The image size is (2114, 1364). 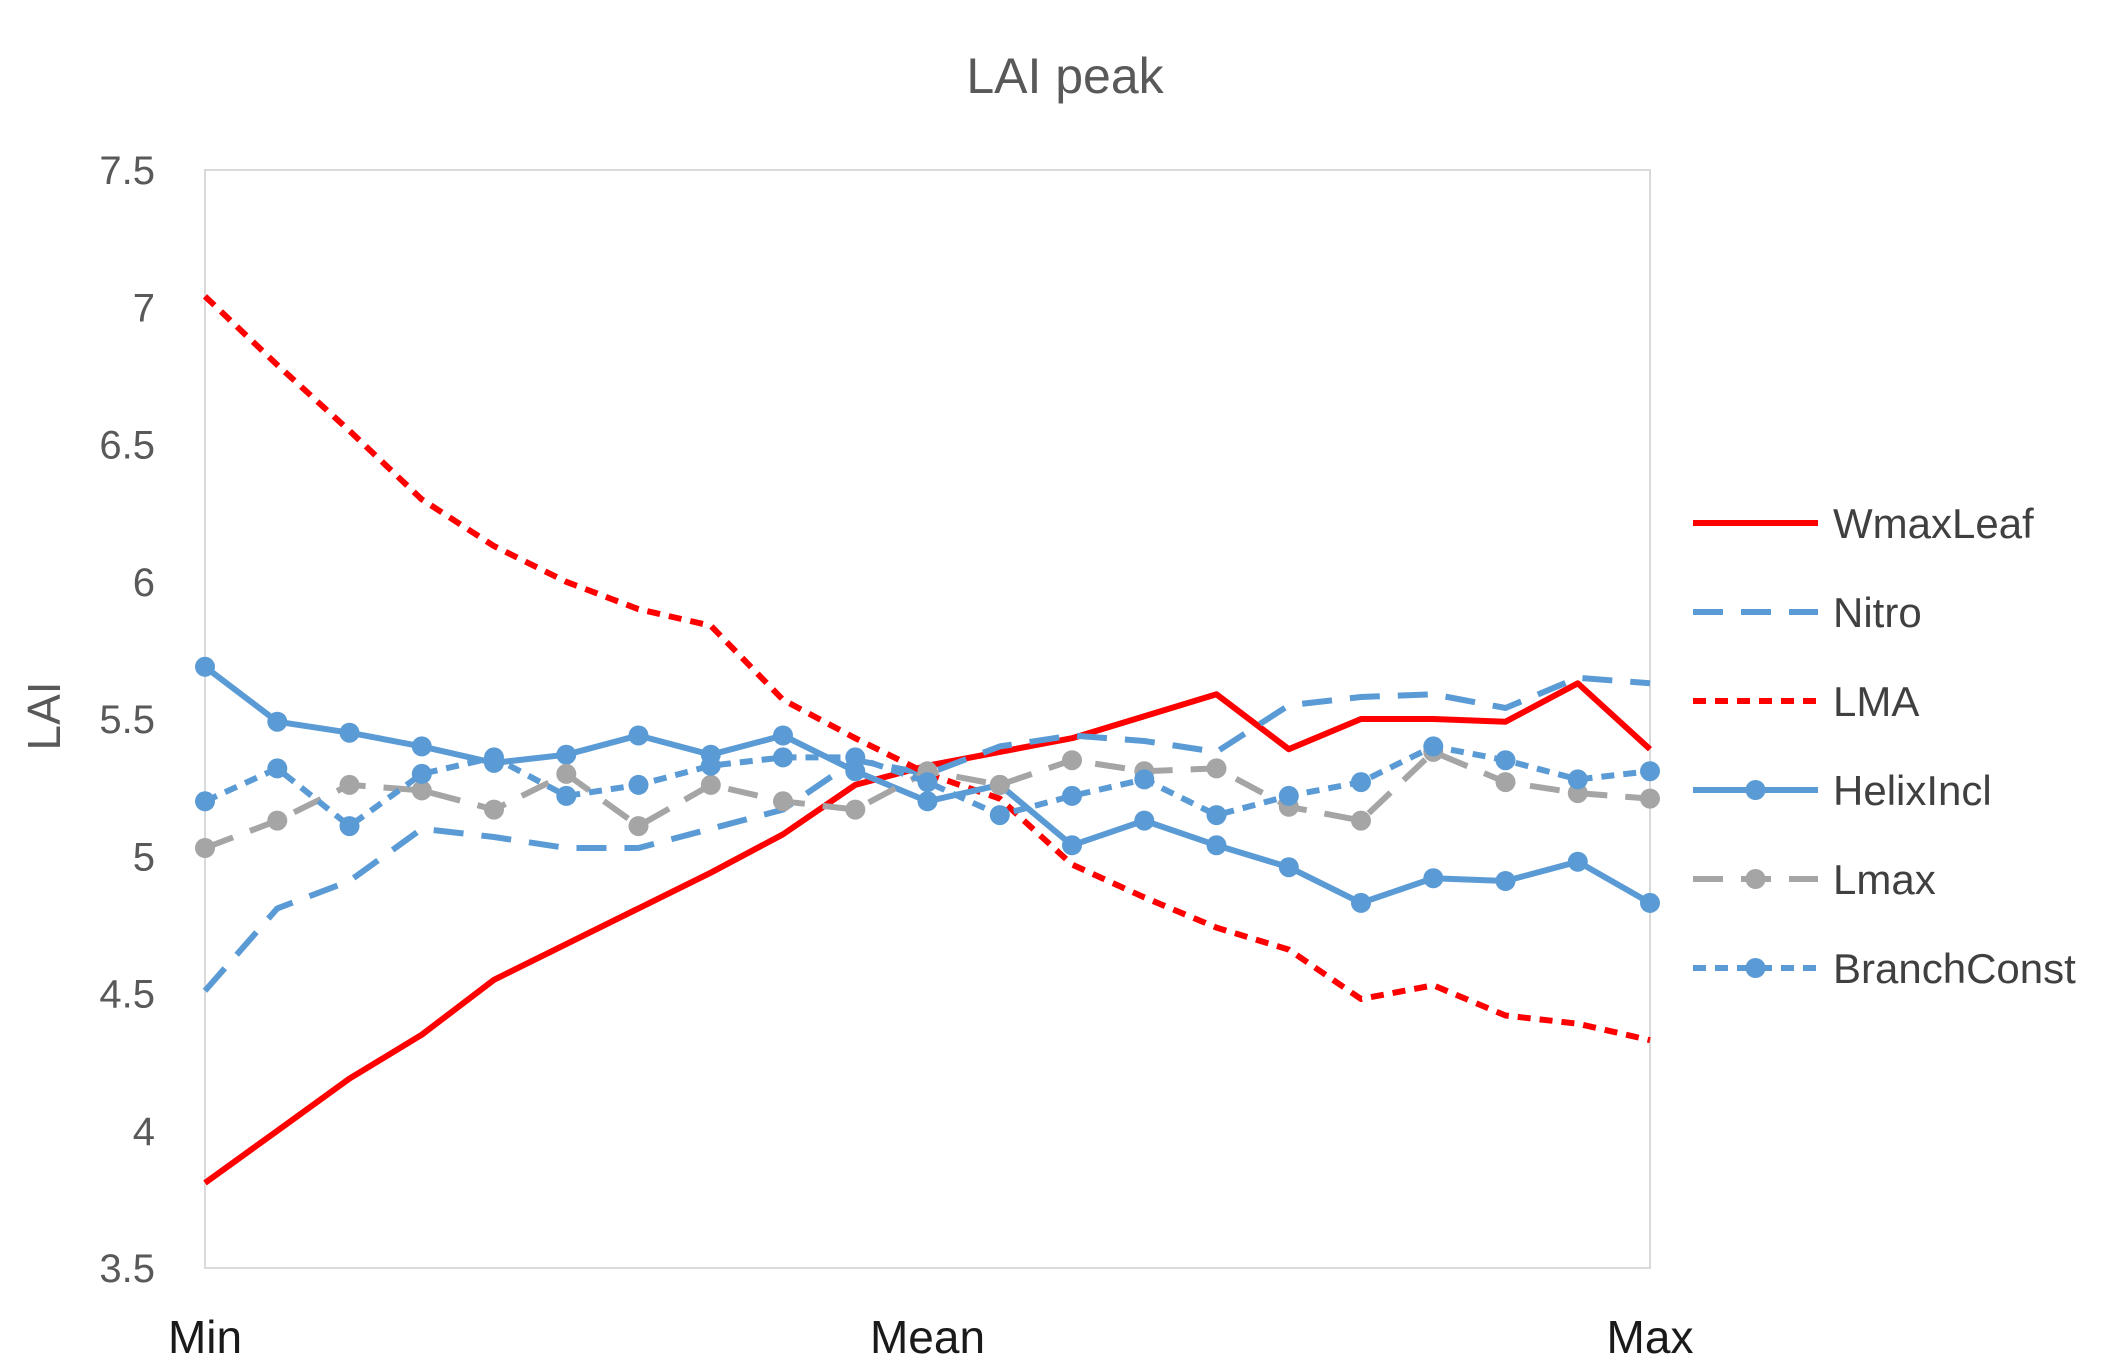 I want to click on y-tick-labels: 3.5 4 4.5 5 5.5 6 6.5 7 7.5, so click(x=127, y=720).